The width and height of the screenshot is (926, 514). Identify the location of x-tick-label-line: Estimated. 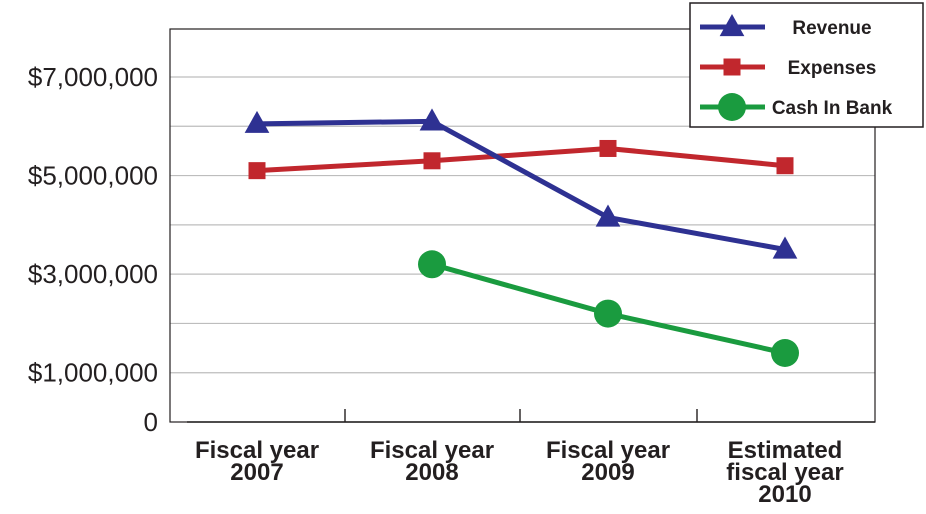
(785, 450).